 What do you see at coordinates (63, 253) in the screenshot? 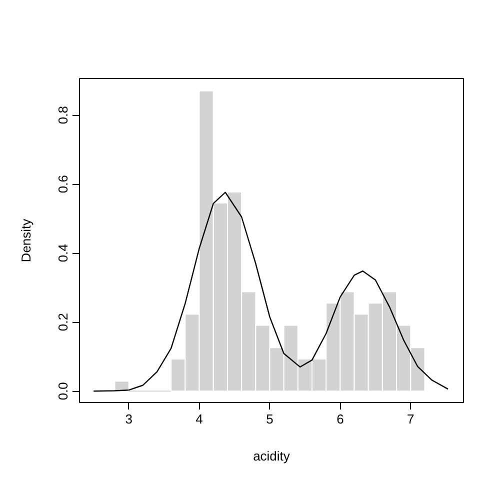
I see `y-tick-label: 0.4` at bounding box center [63, 253].